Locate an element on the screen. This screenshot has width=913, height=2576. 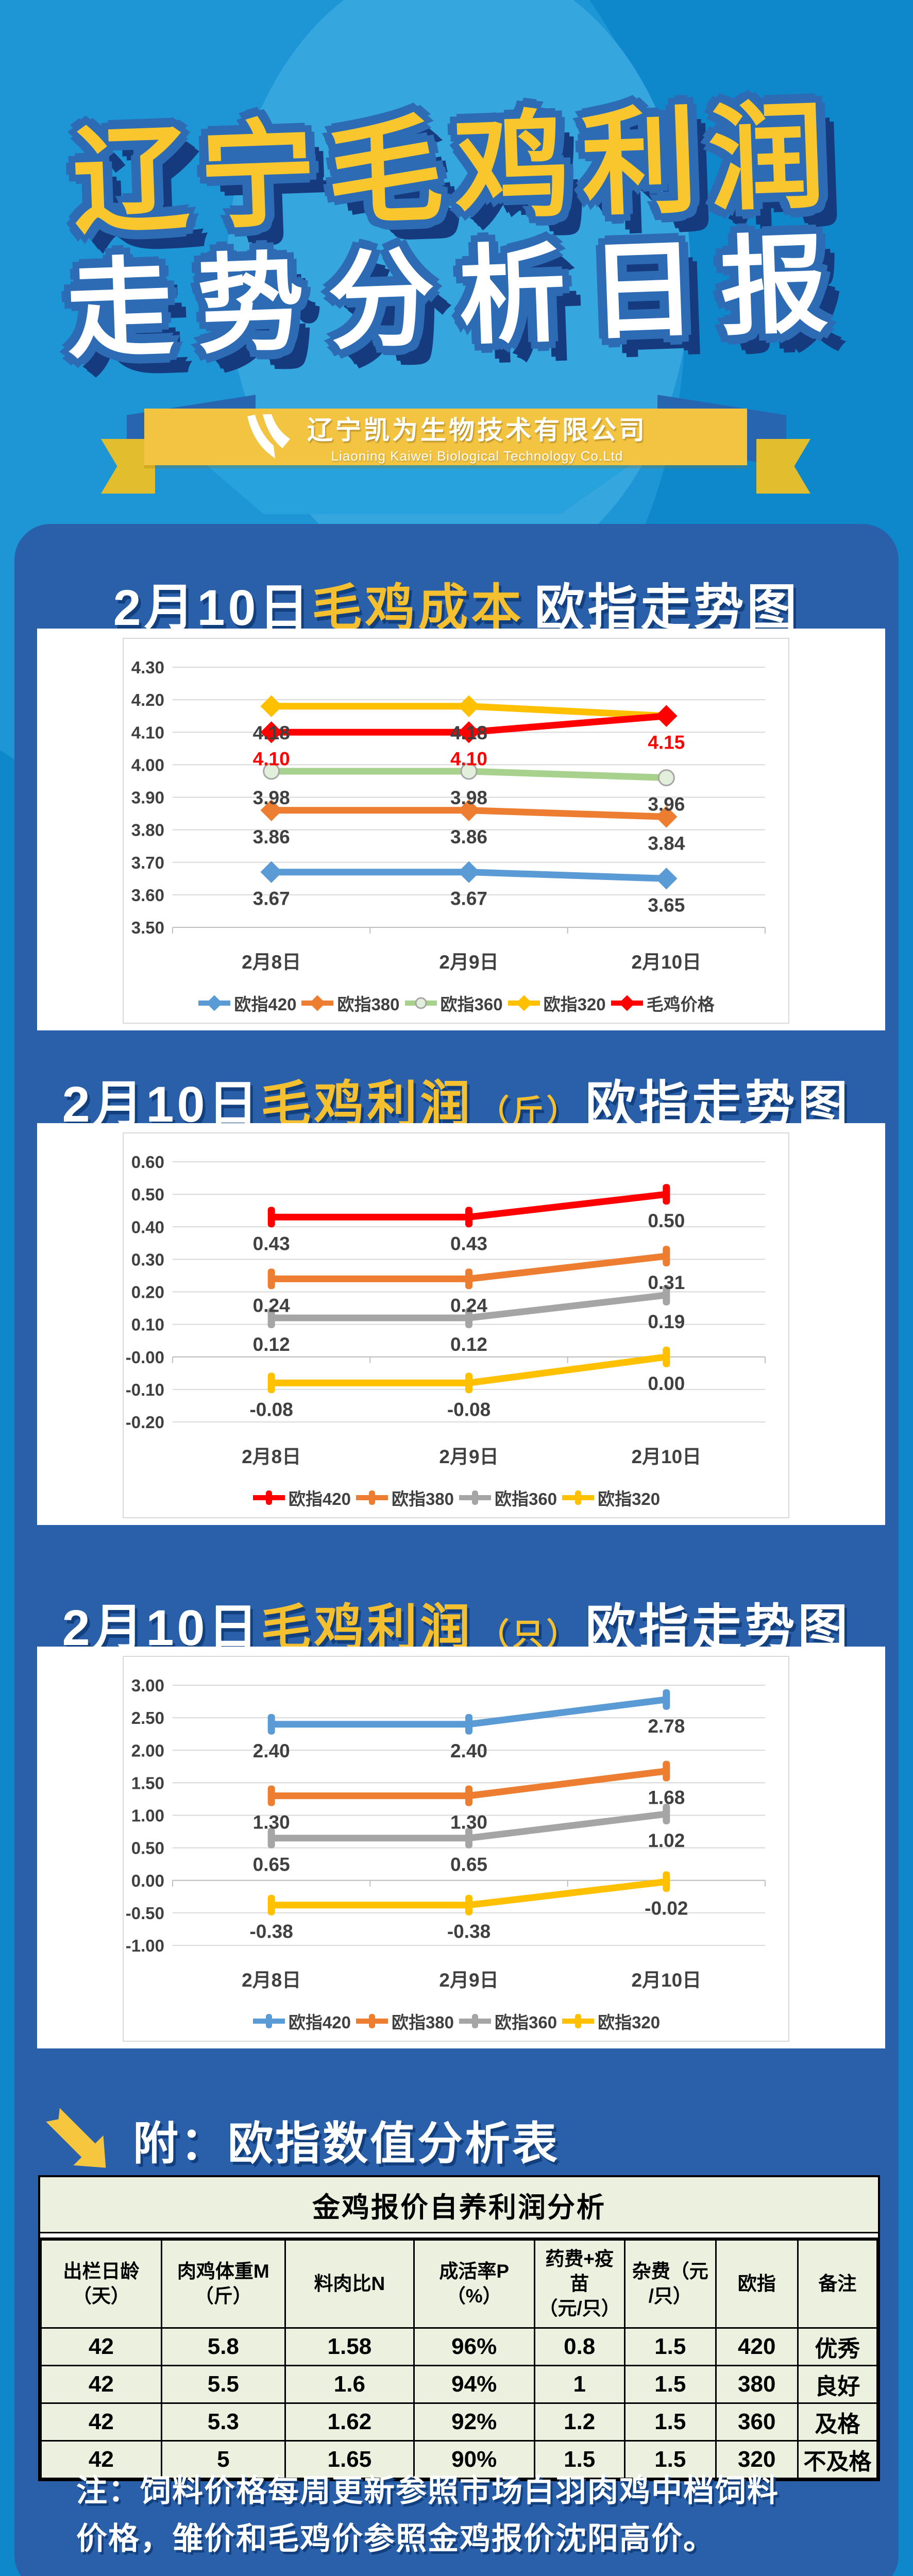
table-cell: 良好 is located at coordinates (838, 2385).